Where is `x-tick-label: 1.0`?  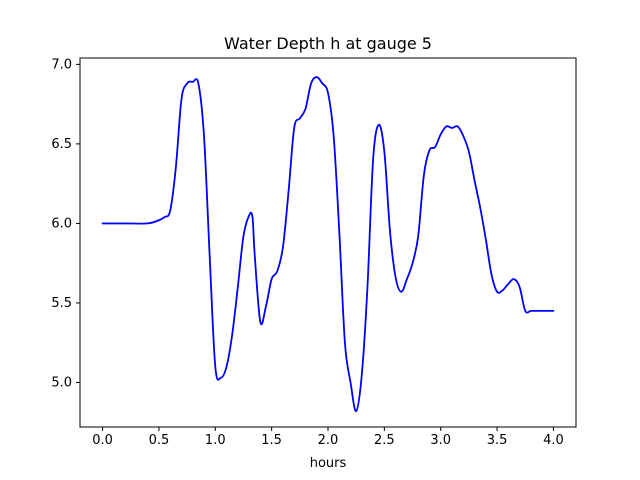 x-tick-label: 1.0 is located at coordinates (215, 440).